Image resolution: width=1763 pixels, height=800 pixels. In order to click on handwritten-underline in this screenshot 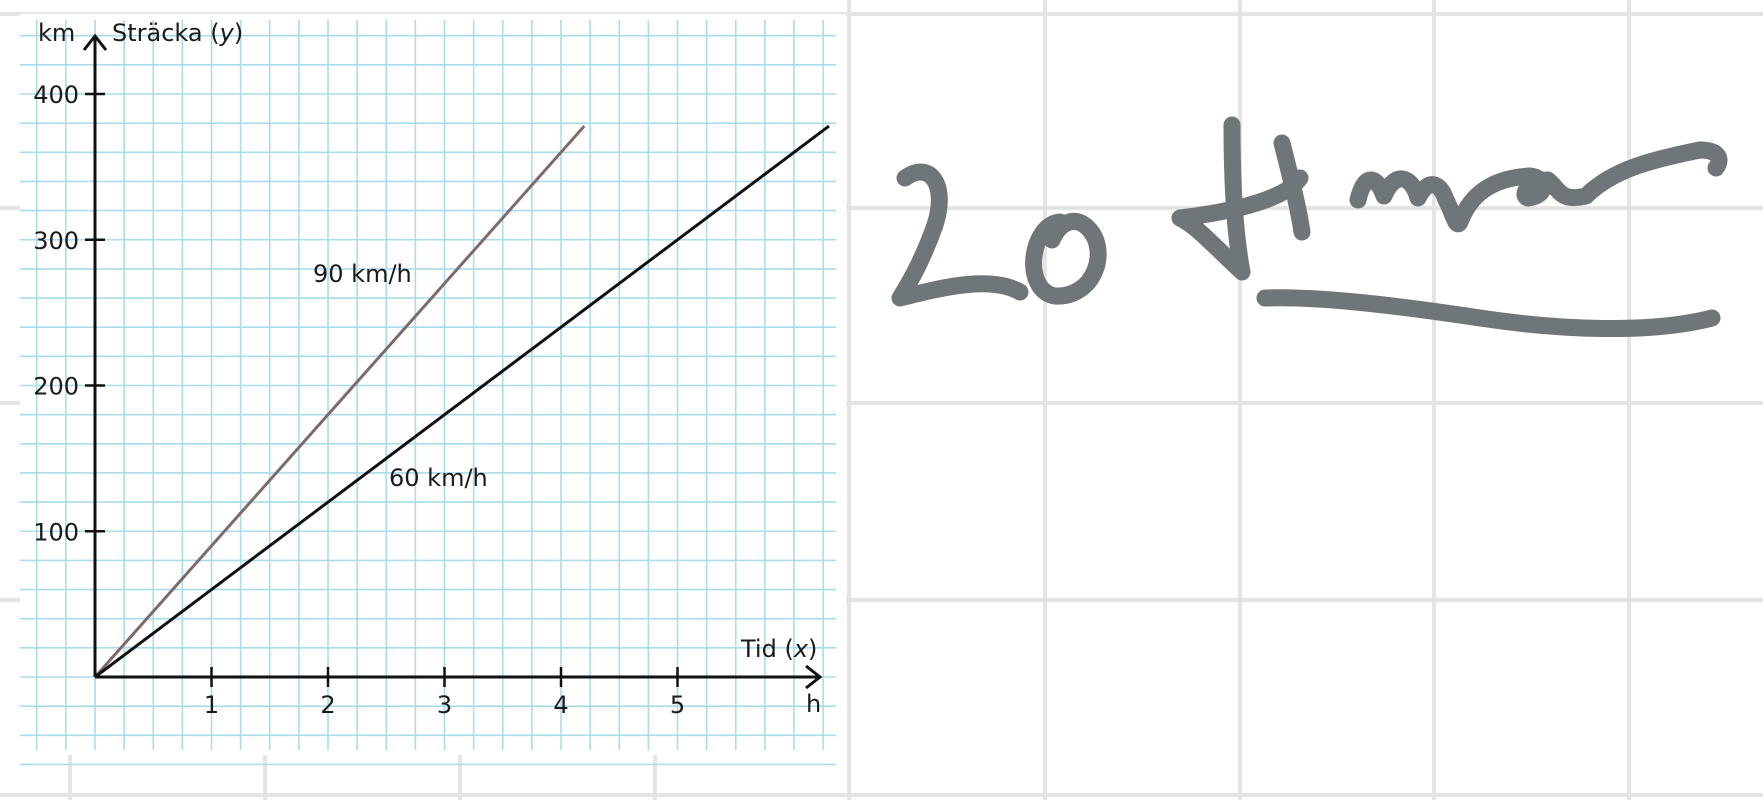, I will do `click(1488, 313)`.